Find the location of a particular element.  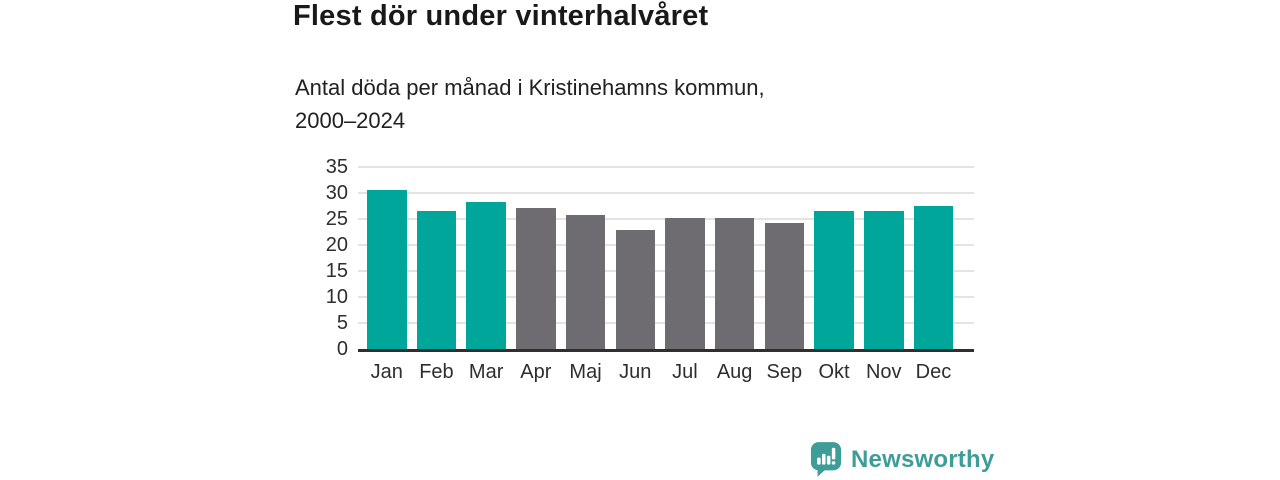

bar-nov is located at coordinates (884, 280).